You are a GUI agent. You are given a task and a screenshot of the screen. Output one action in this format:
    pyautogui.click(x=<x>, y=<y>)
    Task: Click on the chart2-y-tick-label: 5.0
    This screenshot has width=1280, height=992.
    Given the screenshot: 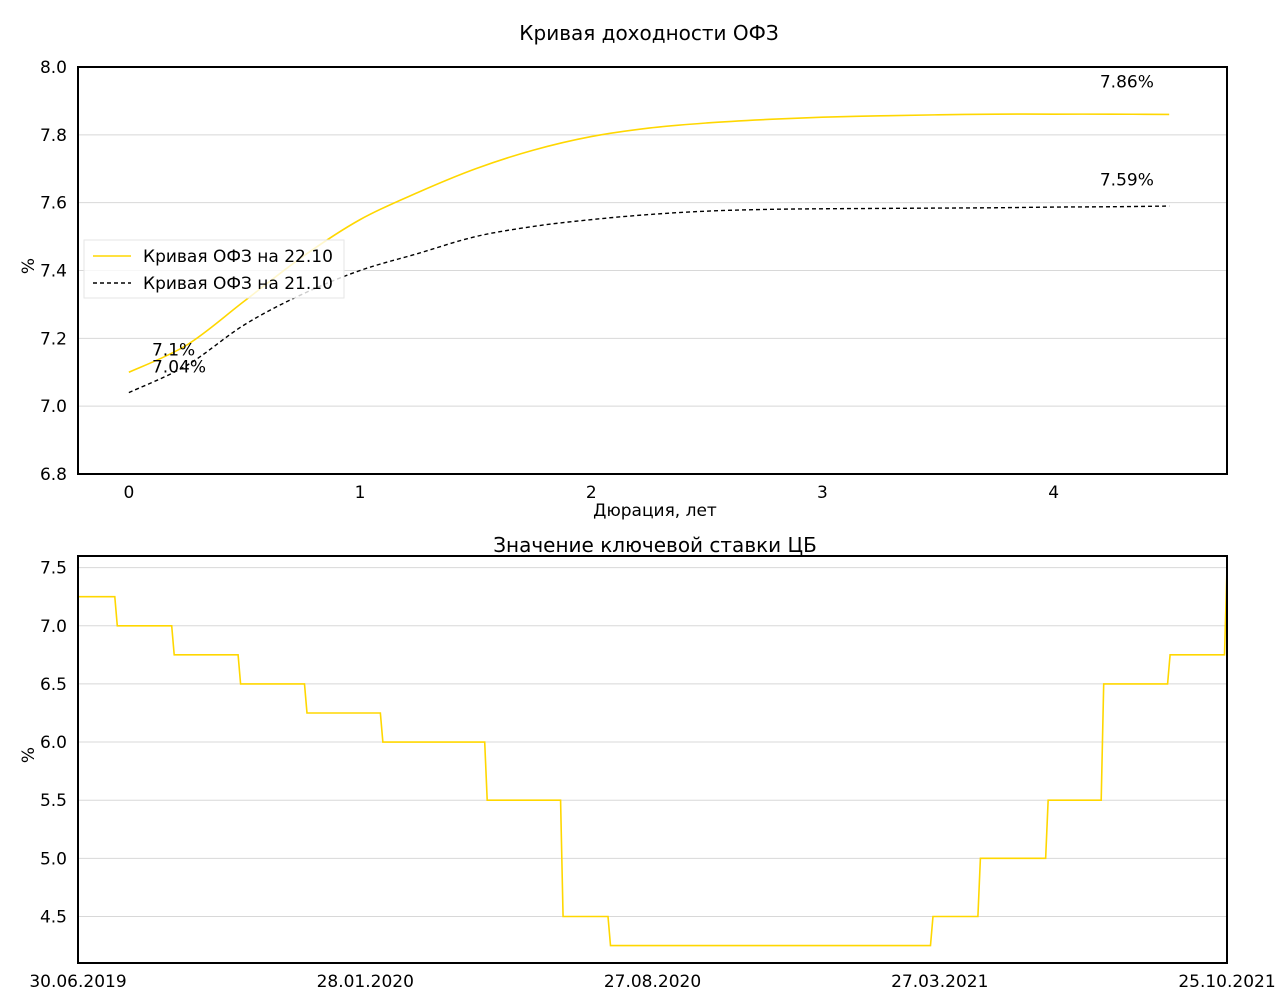 What is the action you would take?
    pyautogui.click(x=53, y=859)
    